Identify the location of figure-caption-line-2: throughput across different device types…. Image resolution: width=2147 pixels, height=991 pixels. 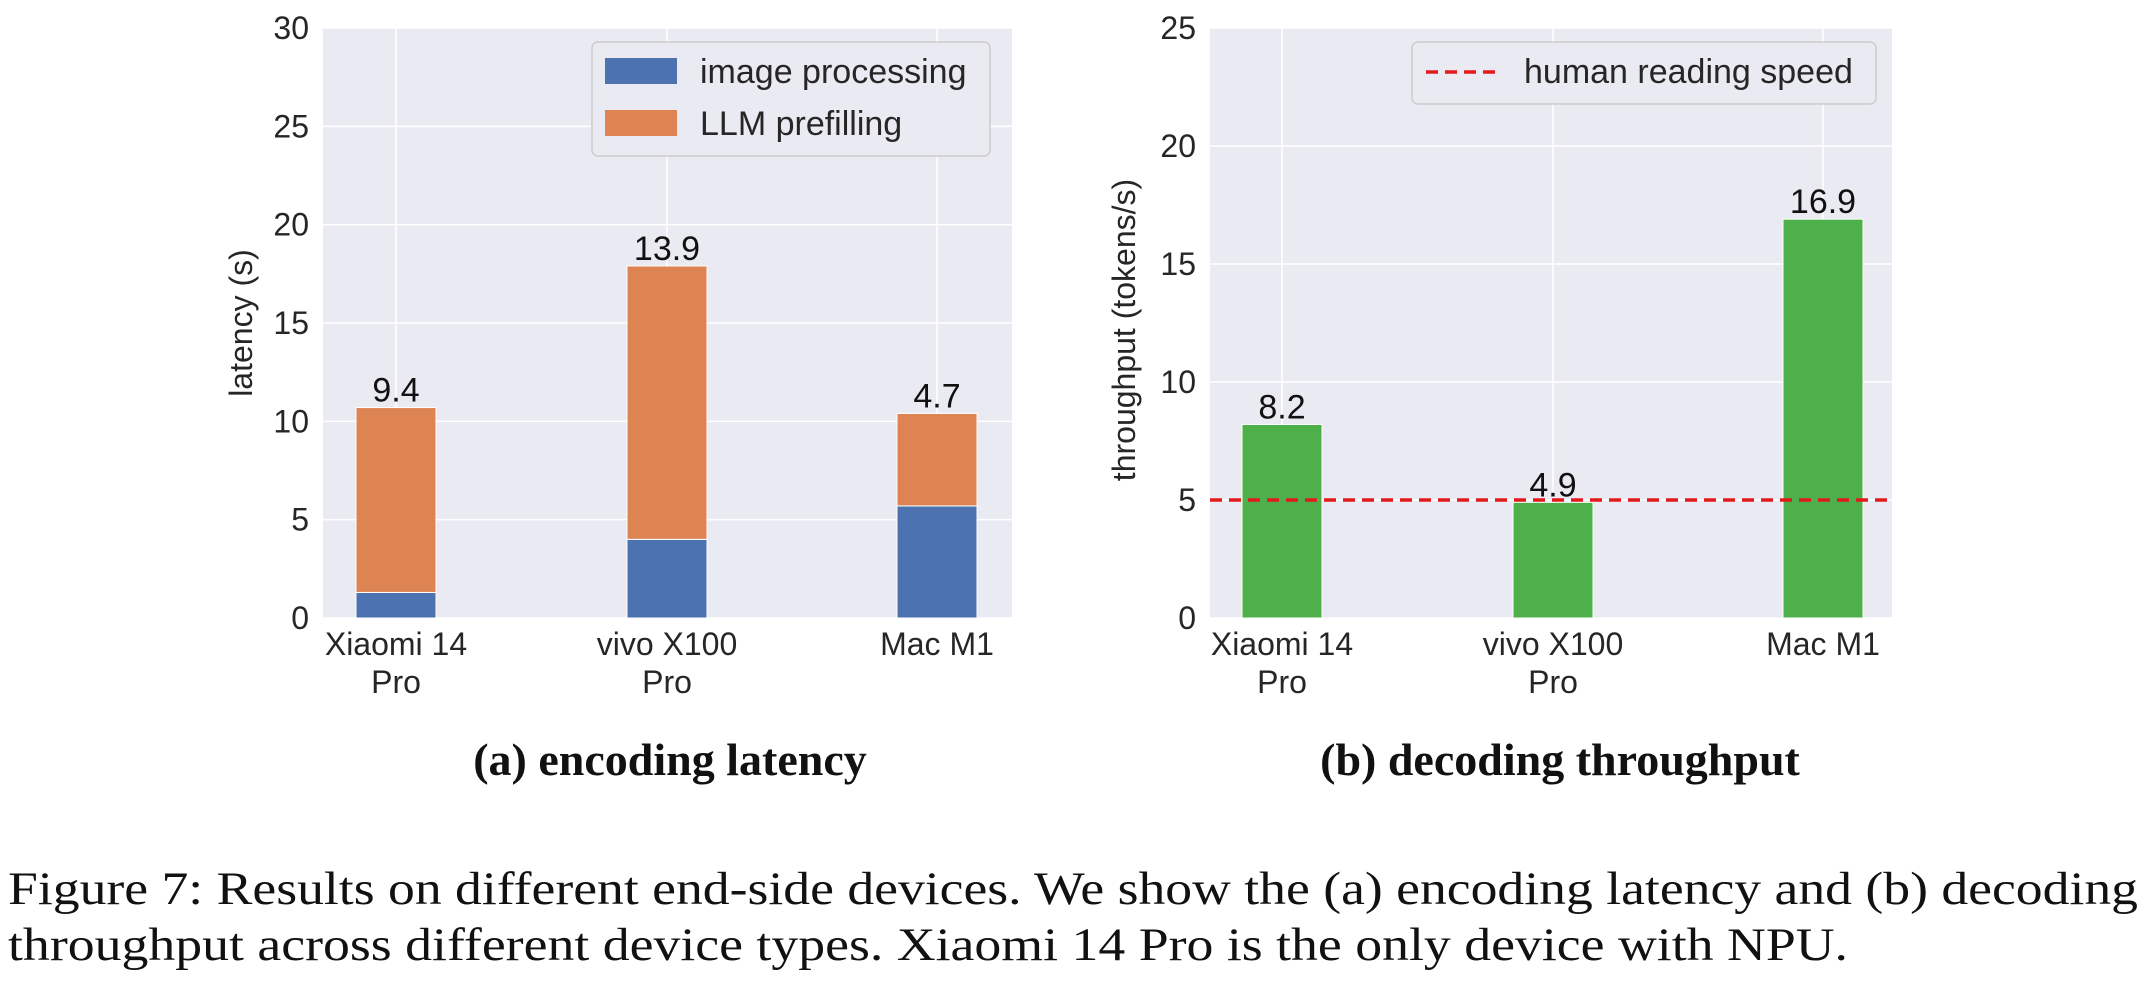
(928, 945).